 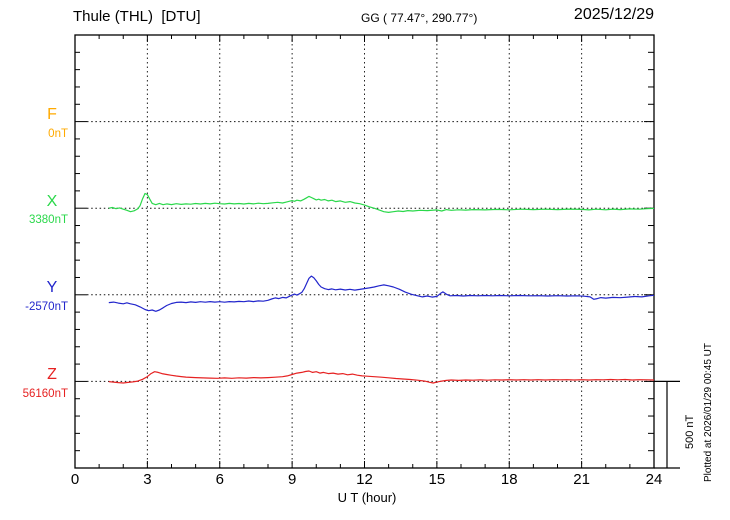 What do you see at coordinates (147, 479) in the screenshot?
I see `x-tick-label: 3` at bounding box center [147, 479].